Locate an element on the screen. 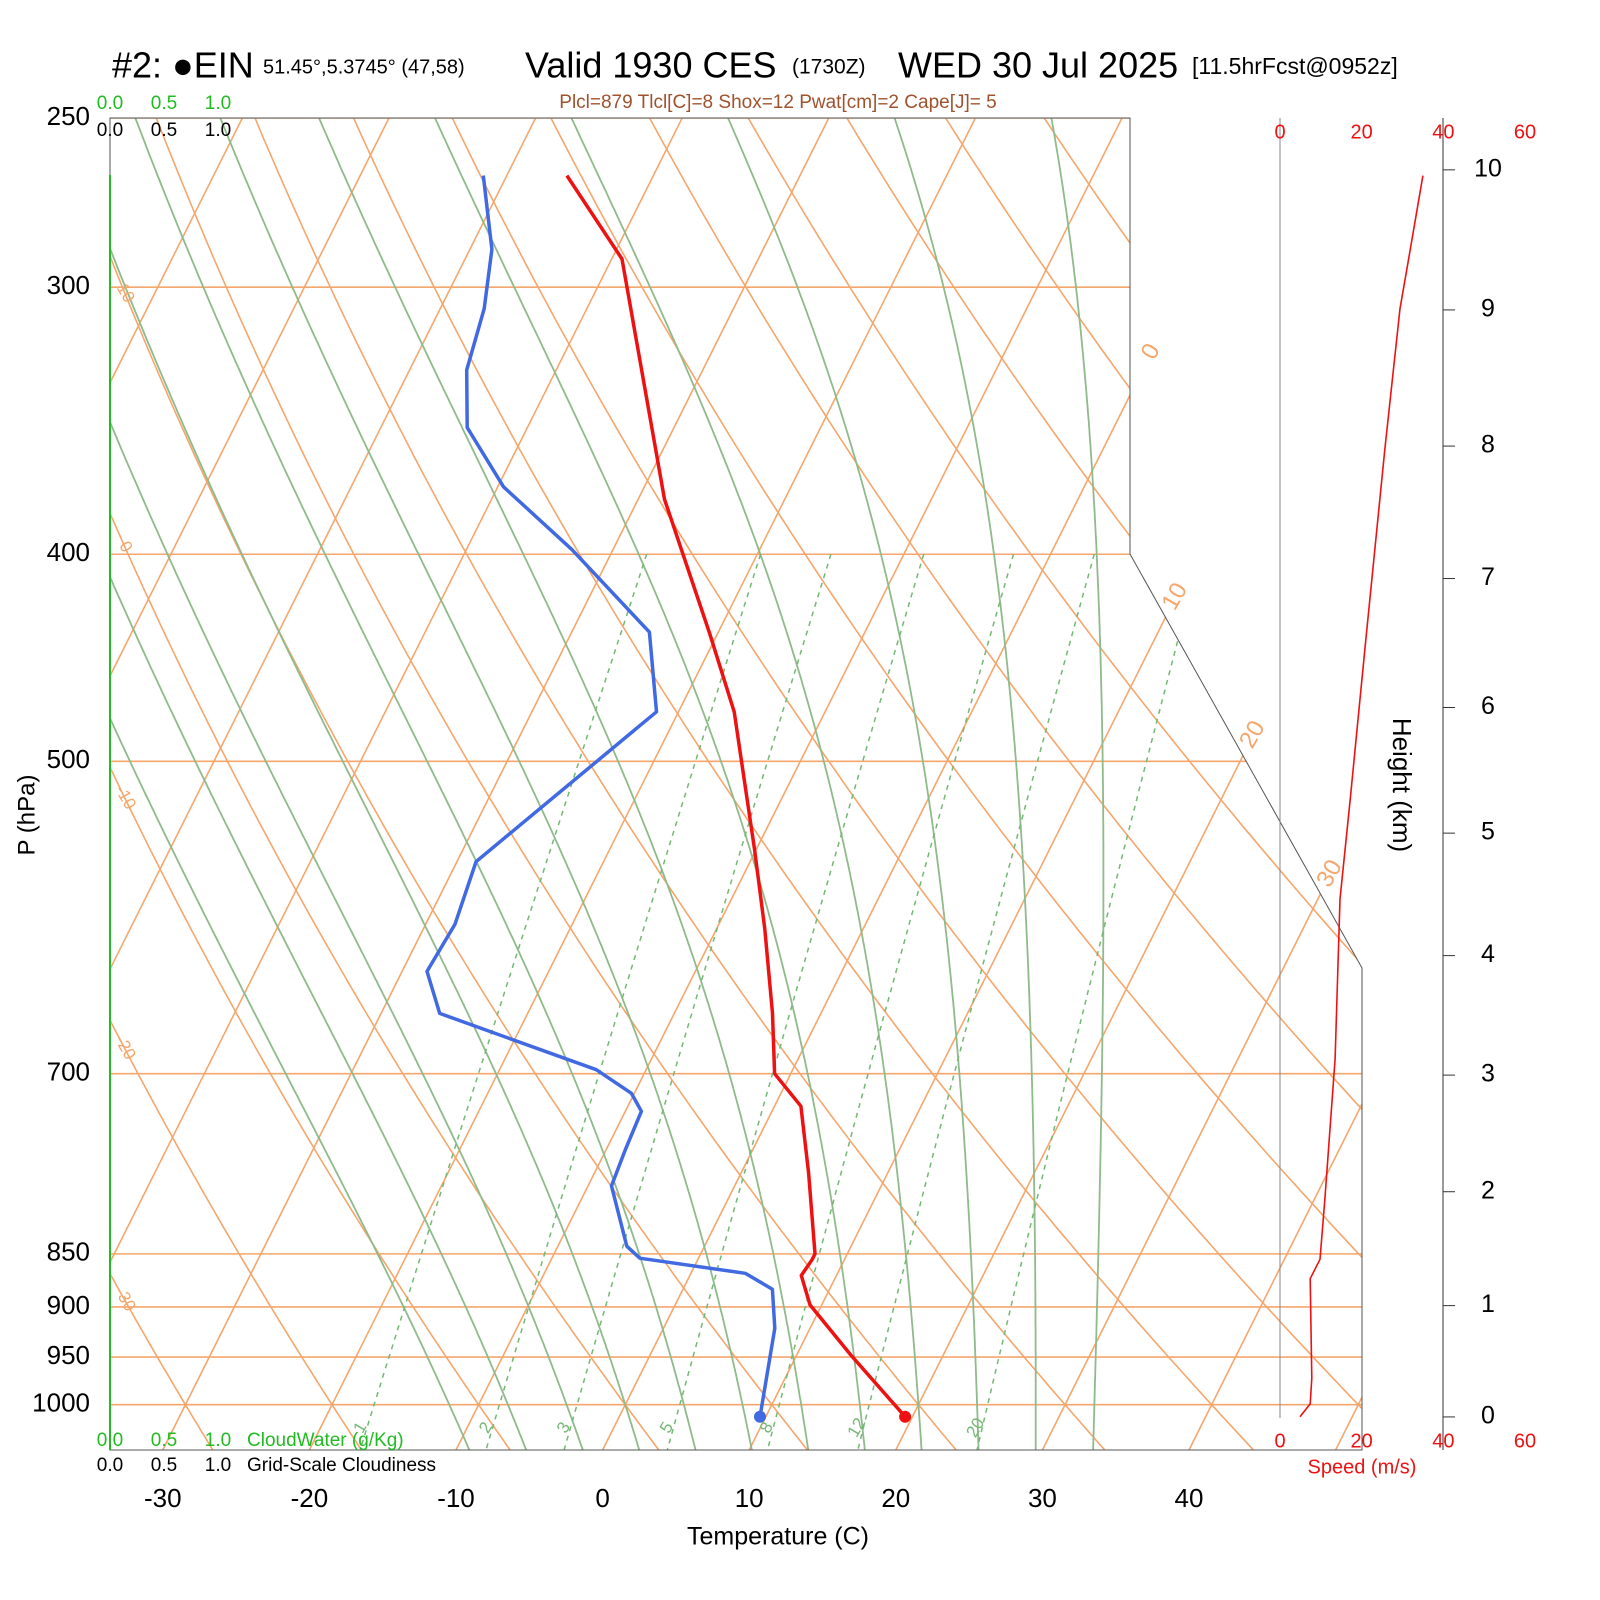 This screenshot has width=1600, height=1600. y-tick-label: 950 is located at coordinates (68, 1355).